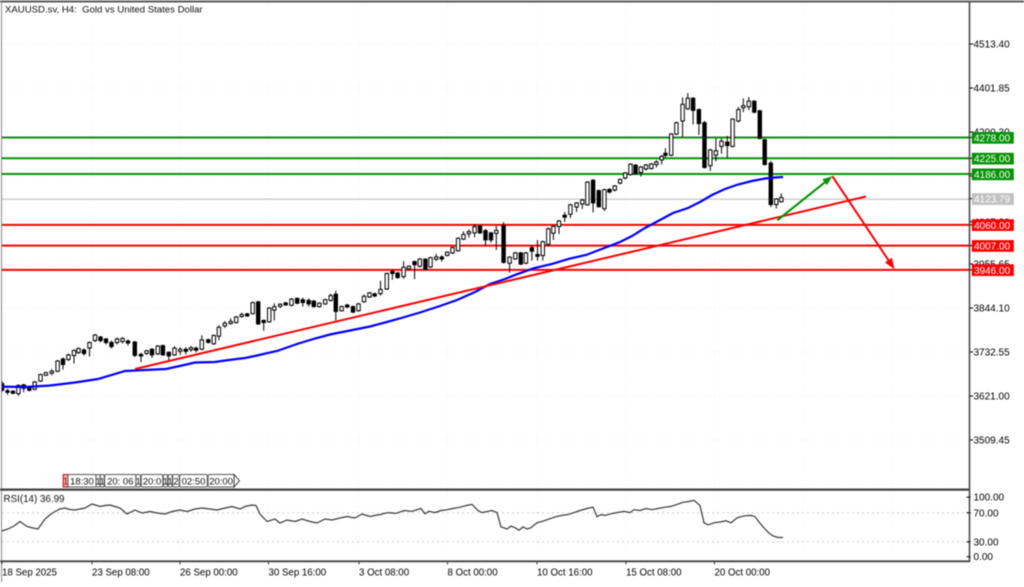 Image resolution: width=1024 pixels, height=587 pixels. Describe the element at coordinates (992, 441) in the screenshot. I see `svg-text: 3509.45` at that location.